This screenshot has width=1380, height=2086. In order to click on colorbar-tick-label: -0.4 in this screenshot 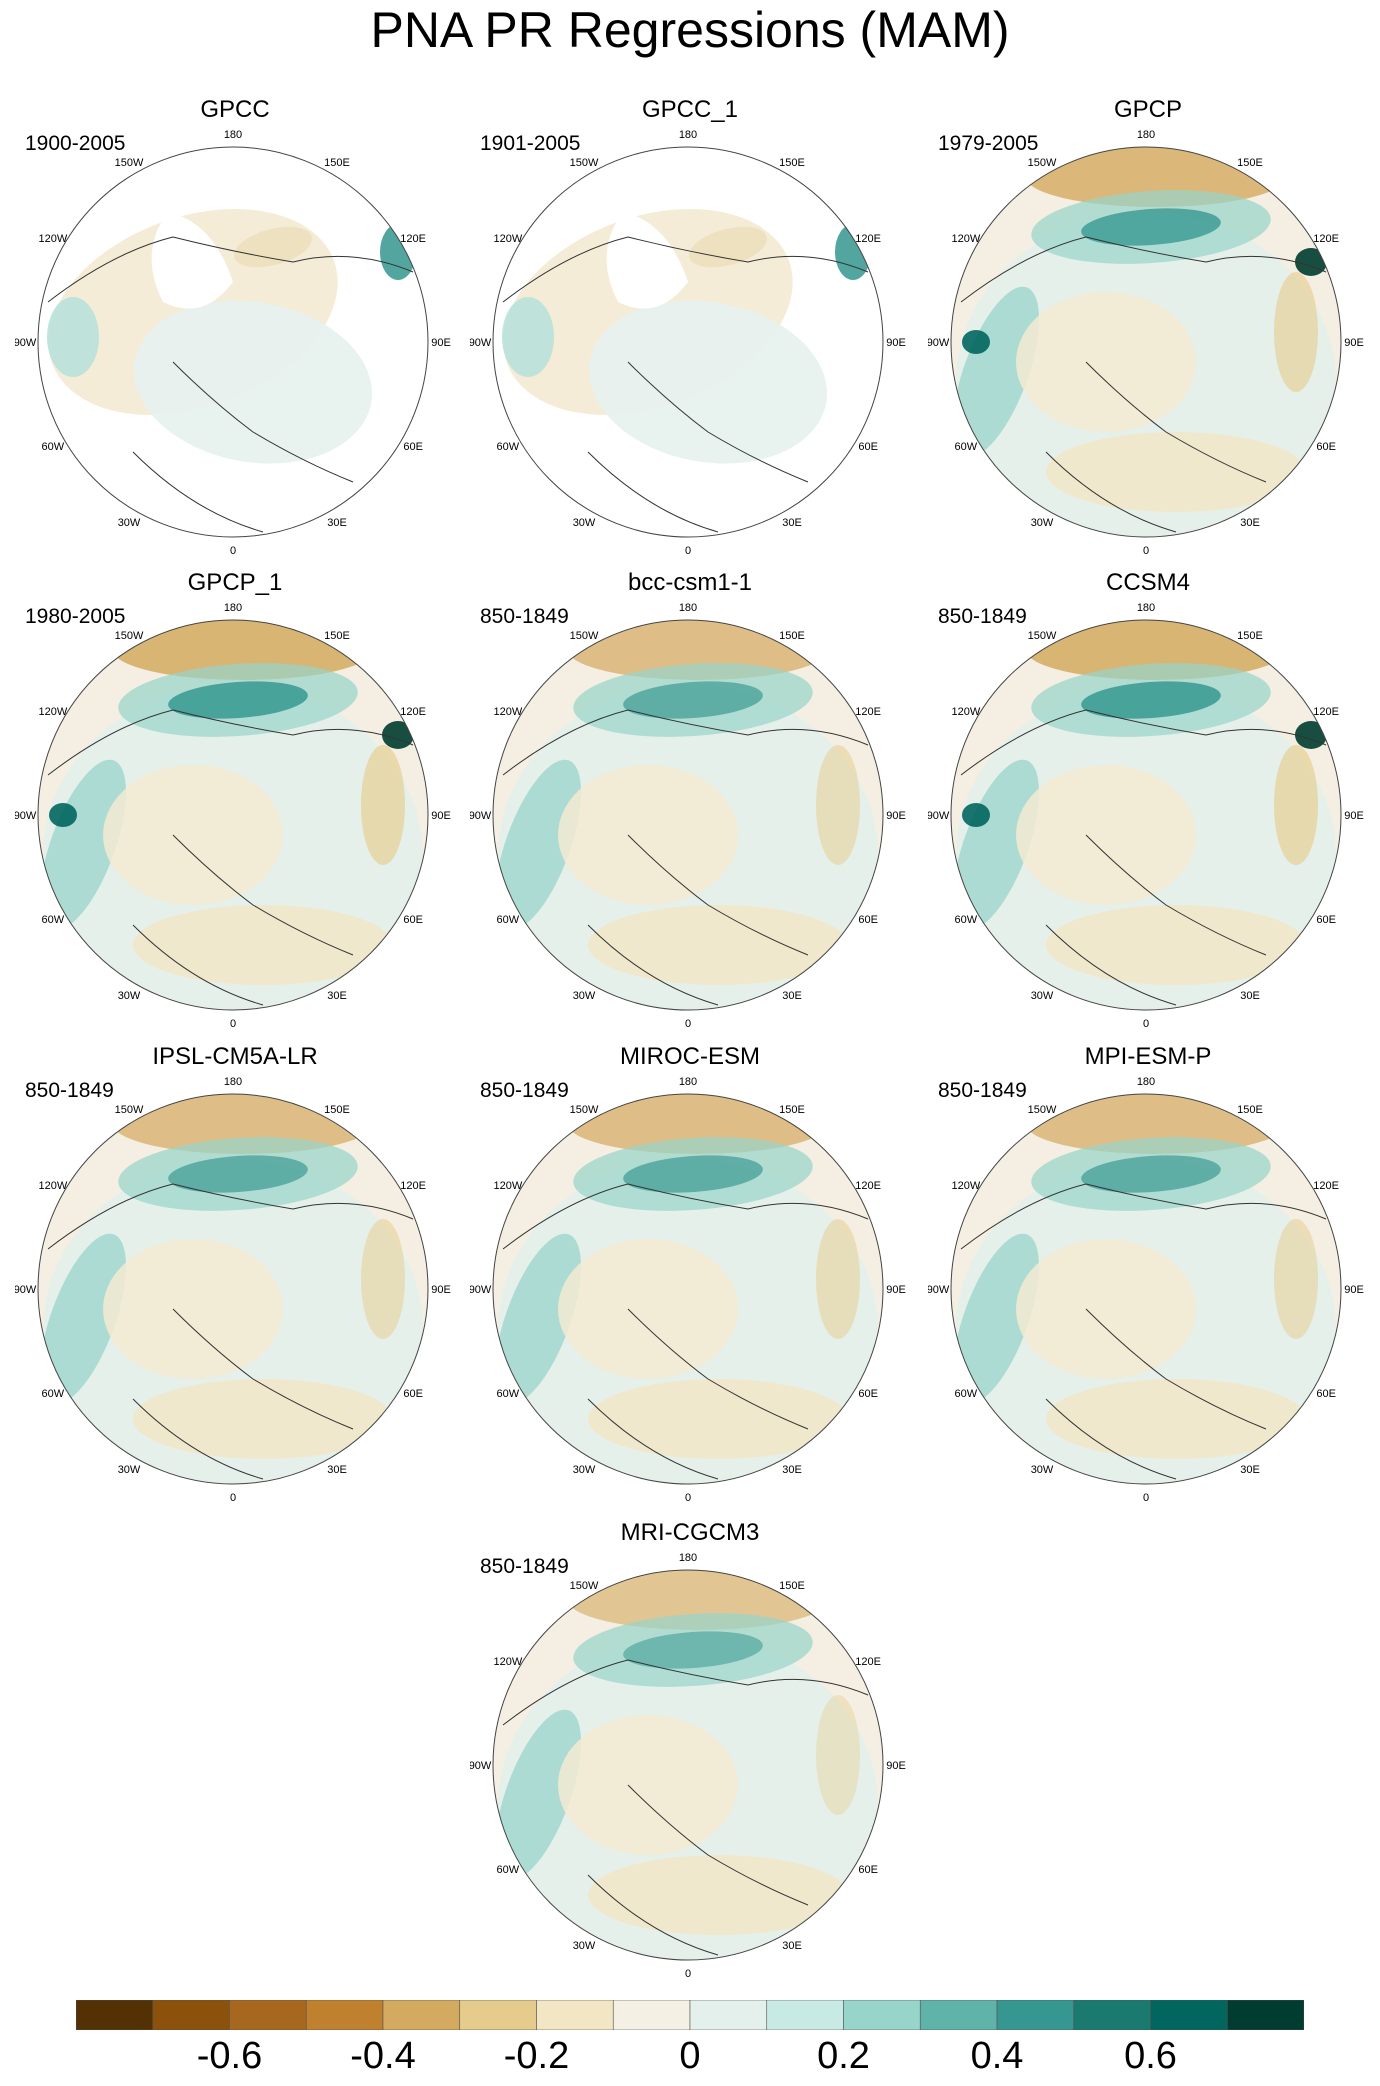, I will do `click(383, 2056)`.